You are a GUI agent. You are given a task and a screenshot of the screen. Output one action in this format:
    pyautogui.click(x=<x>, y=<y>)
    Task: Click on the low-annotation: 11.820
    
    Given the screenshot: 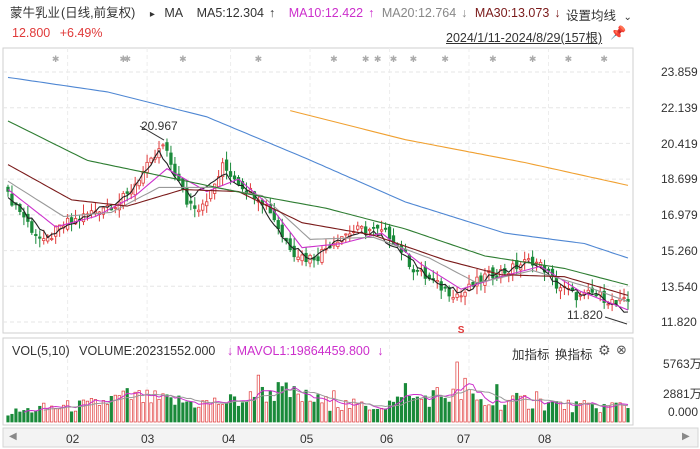 What is the action you would take?
    pyautogui.click(x=585, y=315)
    